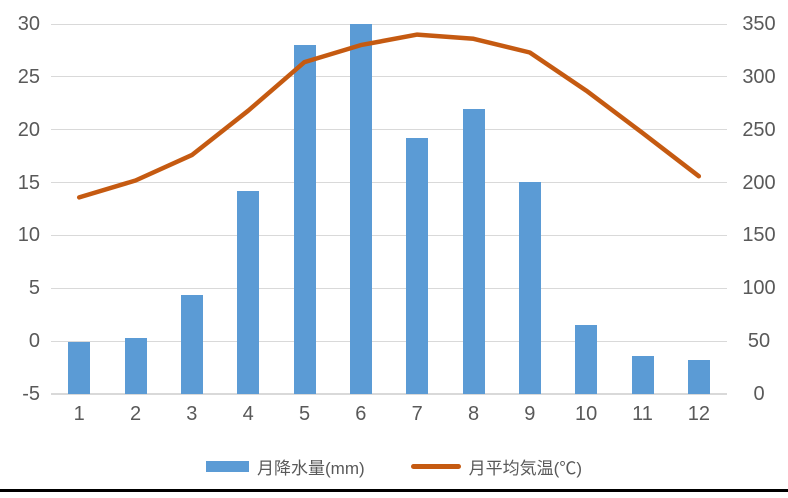  What do you see at coordinates (28, 24) in the screenshot?
I see `y-axis-tick-left: 30` at bounding box center [28, 24].